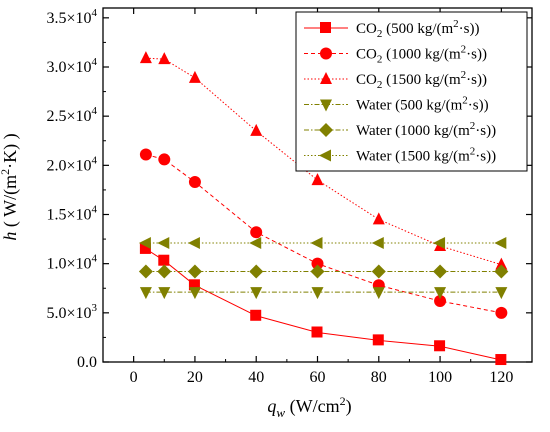 Image resolution: width=550 pixels, height=432 pixels. Describe the element at coordinates (134, 377) in the screenshot. I see `x-tick-label: 0` at that location.